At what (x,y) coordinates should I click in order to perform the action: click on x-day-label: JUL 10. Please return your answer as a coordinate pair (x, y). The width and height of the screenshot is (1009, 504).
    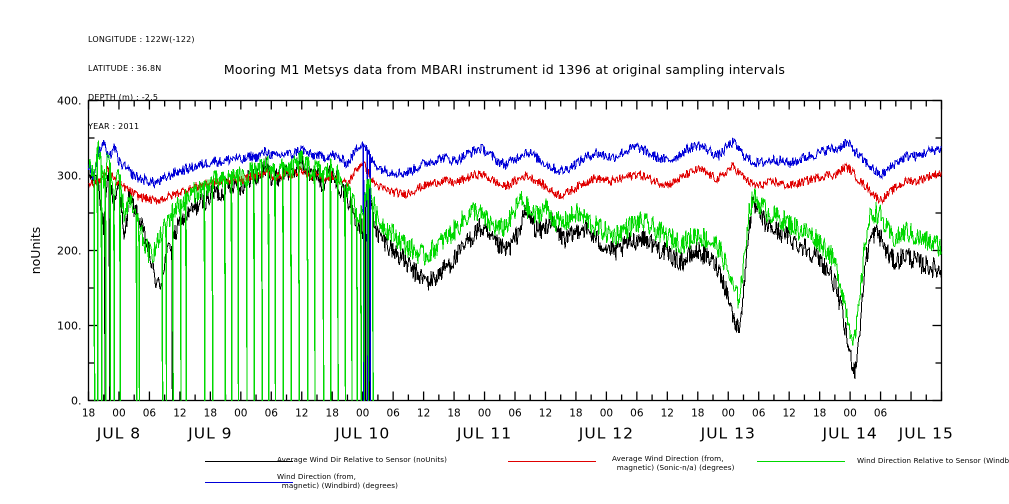
    Looking at the image, I should click on (362, 434).